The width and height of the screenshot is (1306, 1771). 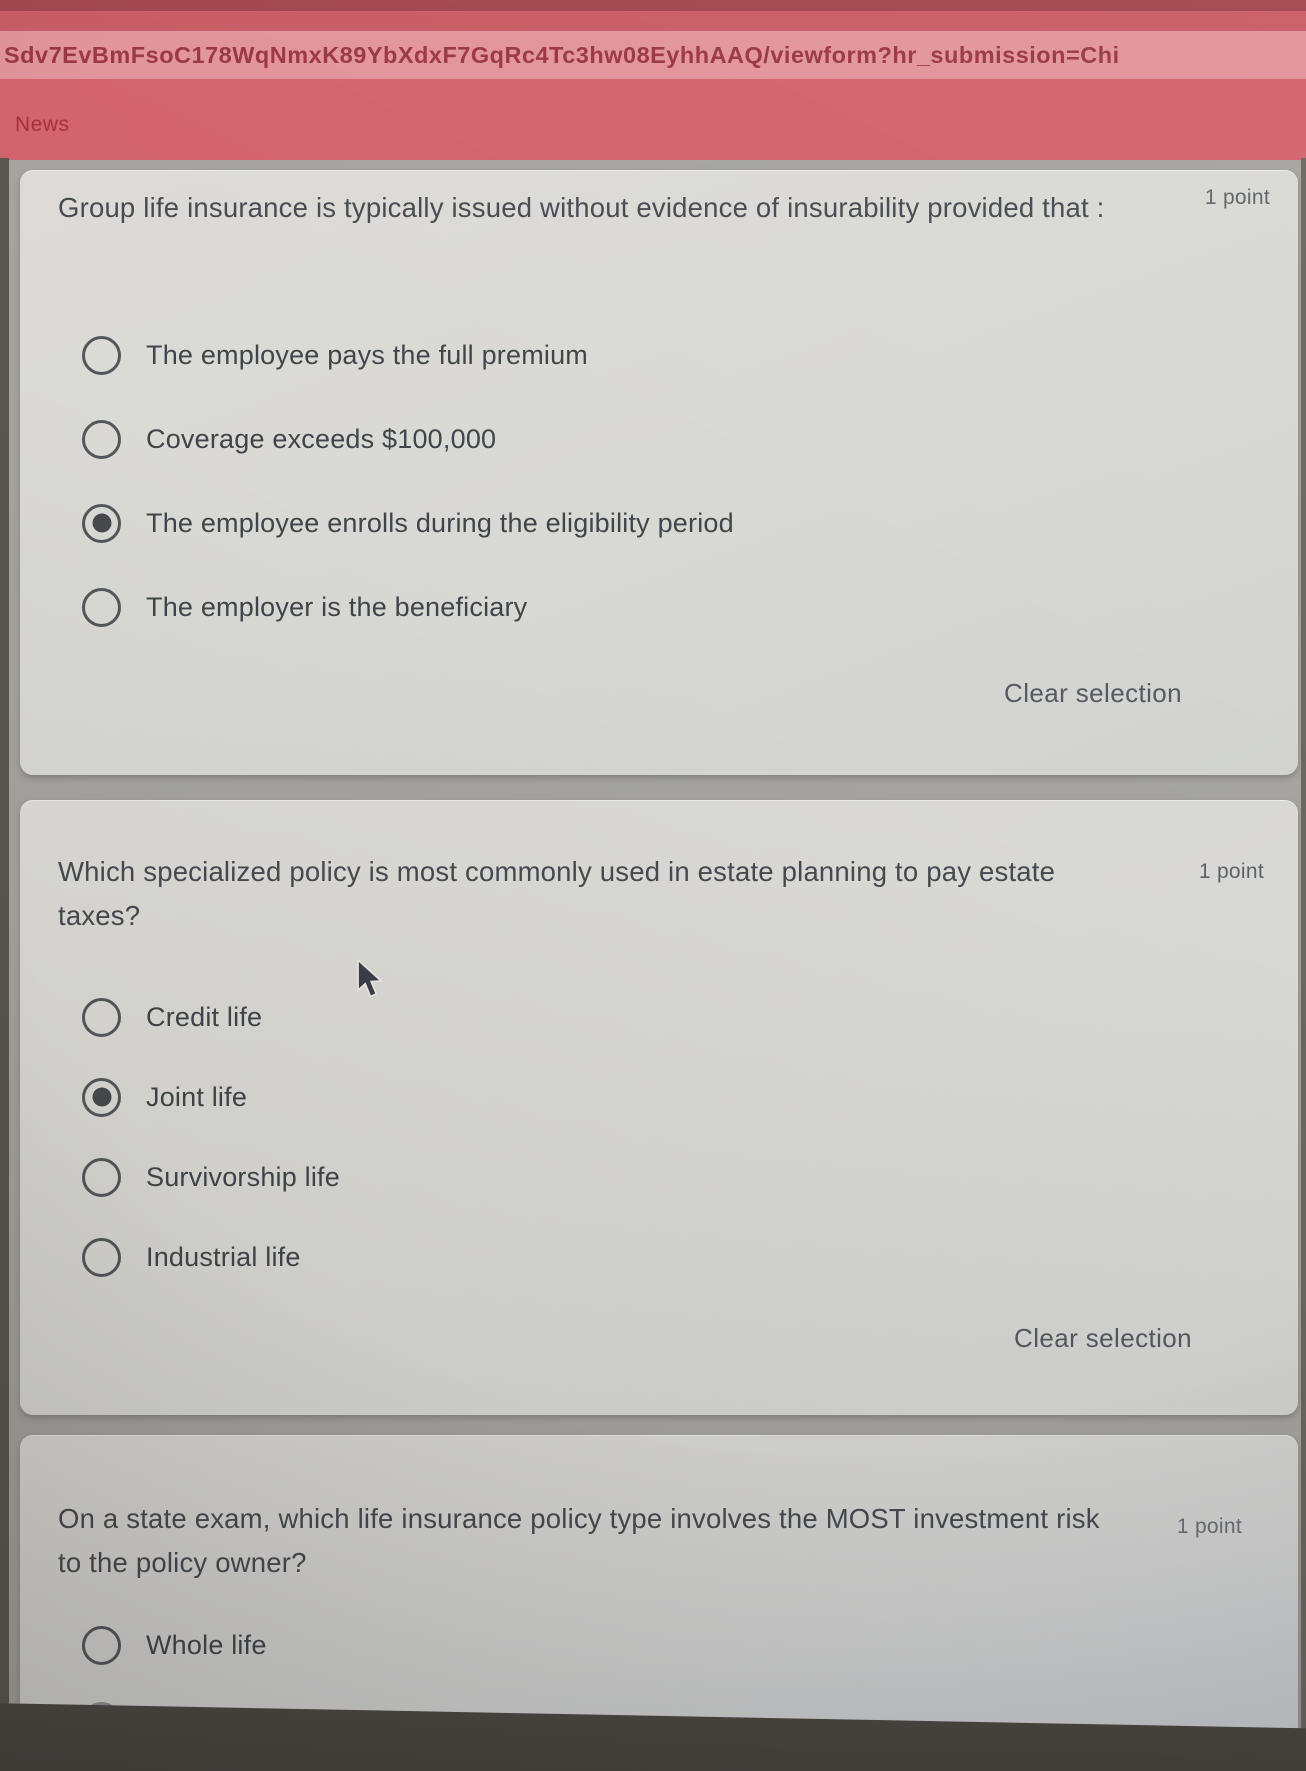 I want to click on page-left-edge, so click(x=4, y=964).